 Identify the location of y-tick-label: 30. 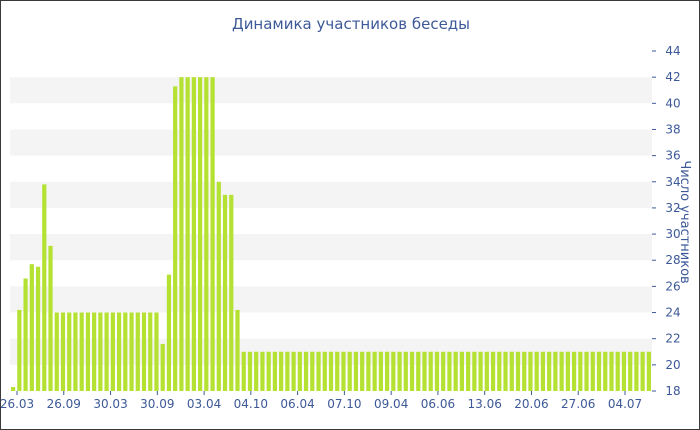
(672, 234).